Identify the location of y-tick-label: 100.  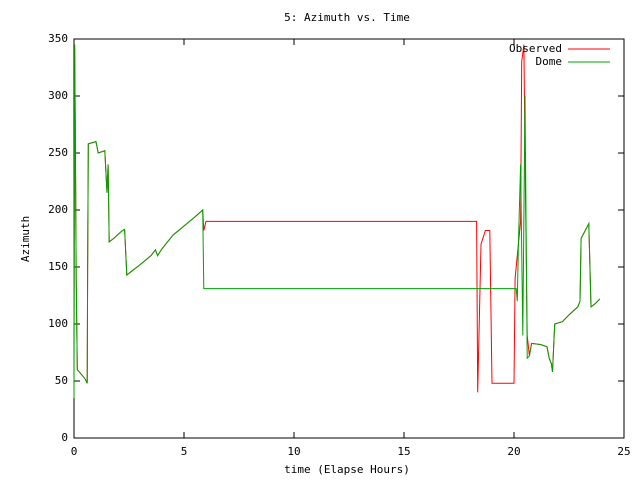
(58, 323).